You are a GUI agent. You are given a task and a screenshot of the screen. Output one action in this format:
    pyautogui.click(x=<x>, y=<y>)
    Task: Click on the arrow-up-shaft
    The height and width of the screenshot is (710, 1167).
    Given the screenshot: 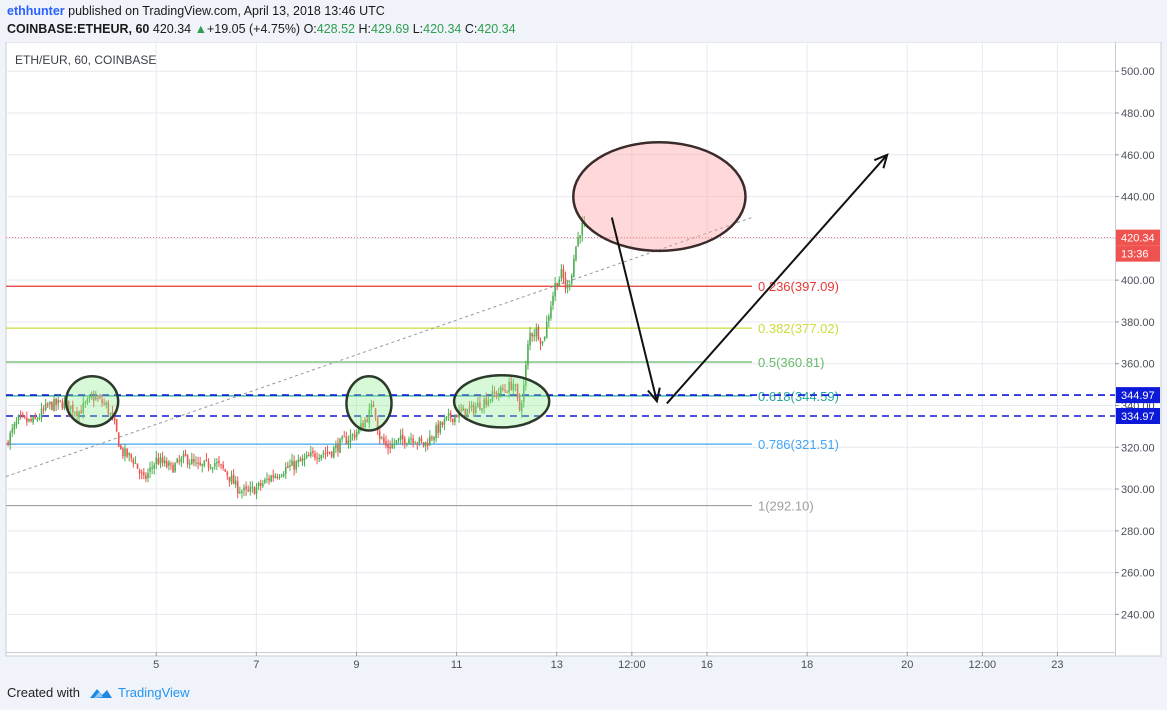 What is the action you would take?
    pyautogui.click(x=777, y=279)
    